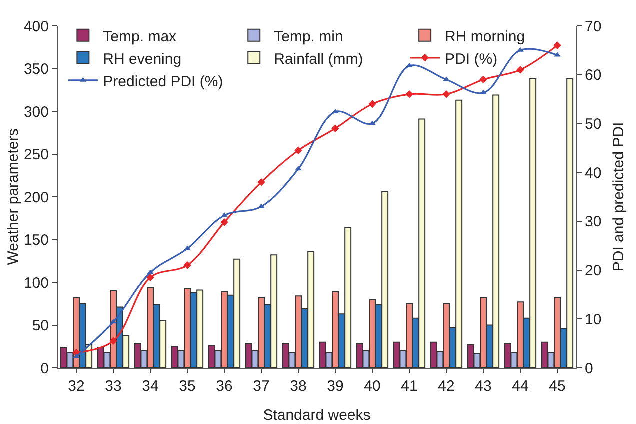 The image size is (636, 424). Describe the element at coordinates (36, 240) in the screenshot. I see `y-tick-label: 150` at that location.